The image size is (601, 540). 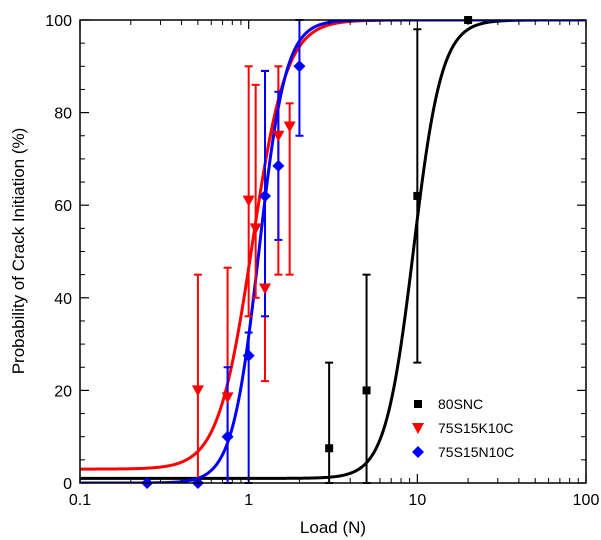 I want to click on y-axis-label: Probability of Crack Initiation (%), so click(x=18, y=251).